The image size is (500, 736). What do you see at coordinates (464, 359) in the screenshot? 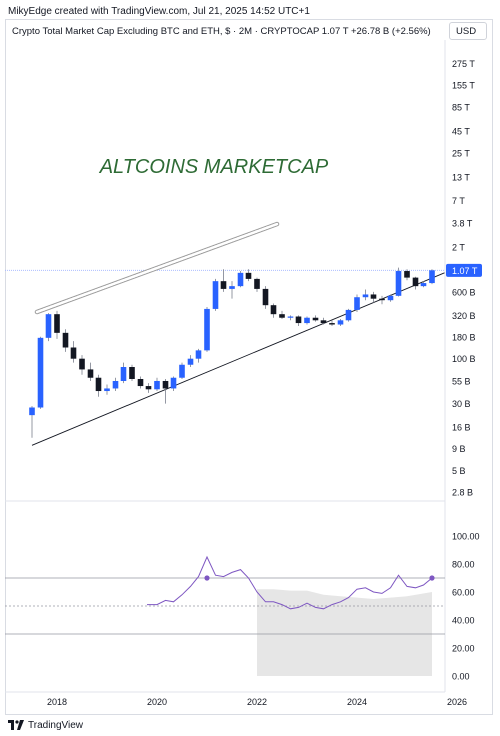
I see `price-axis-label: 100 B` at bounding box center [464, 359].